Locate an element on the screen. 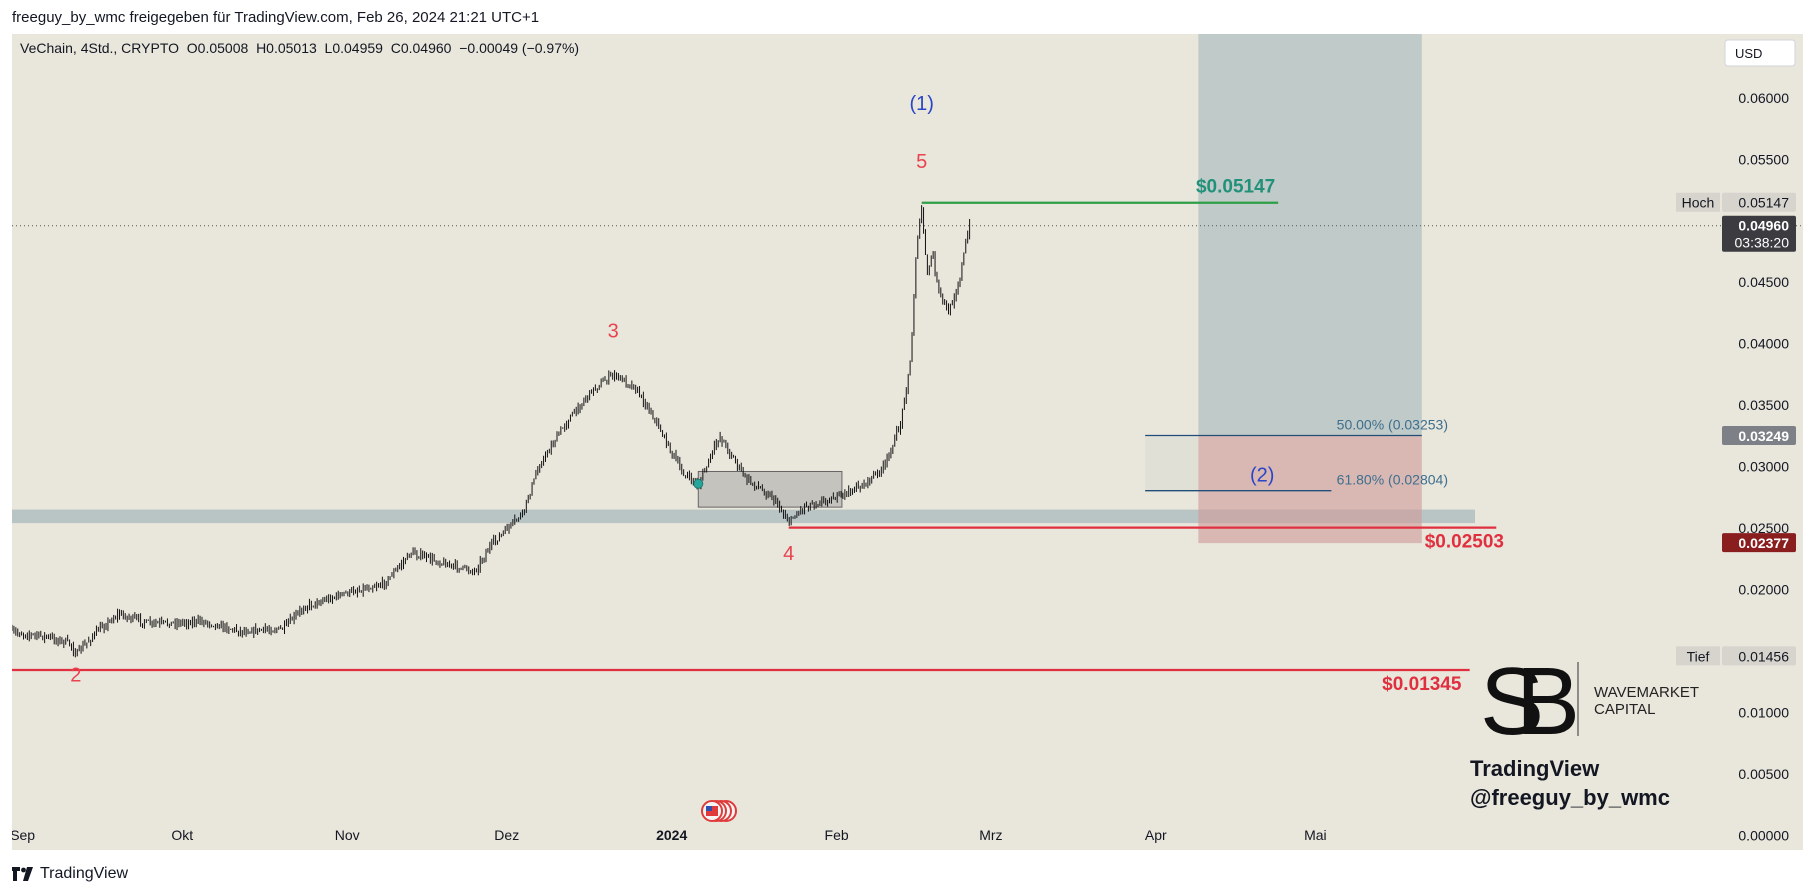 This screenshot has height=896, width=1814. x-tick-label-0: Sep is located at coordinates (23, 835).